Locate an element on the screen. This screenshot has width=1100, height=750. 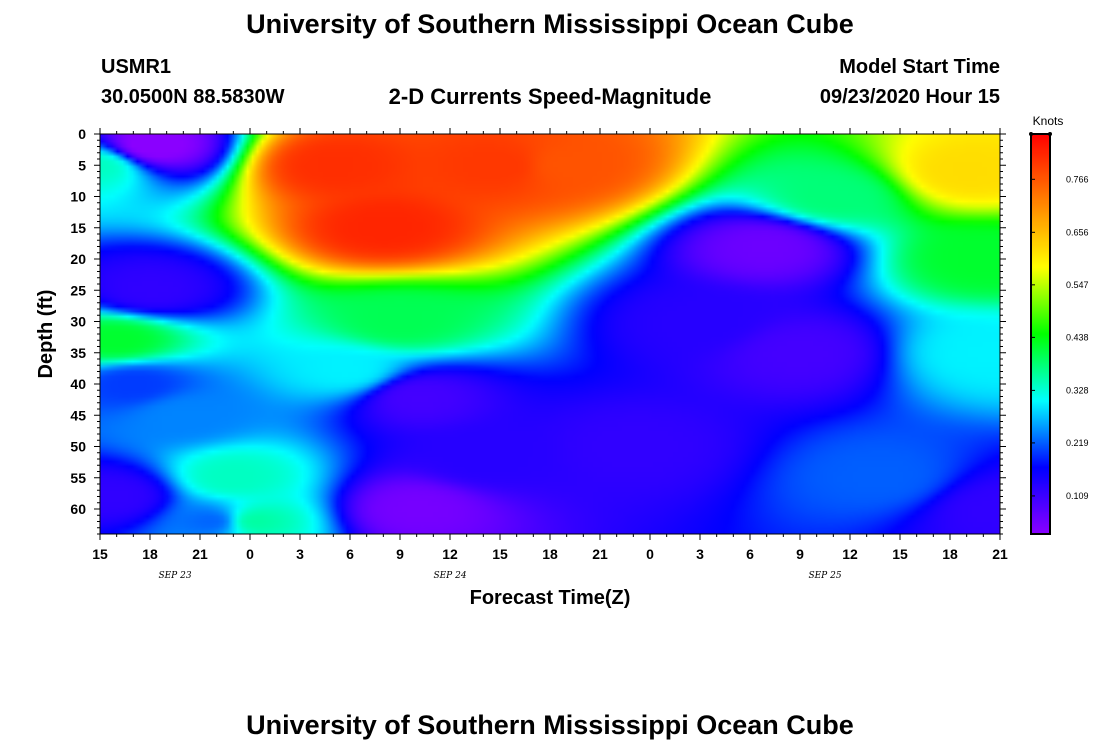
colorbar-frame is located at coordinates (1040, 334).